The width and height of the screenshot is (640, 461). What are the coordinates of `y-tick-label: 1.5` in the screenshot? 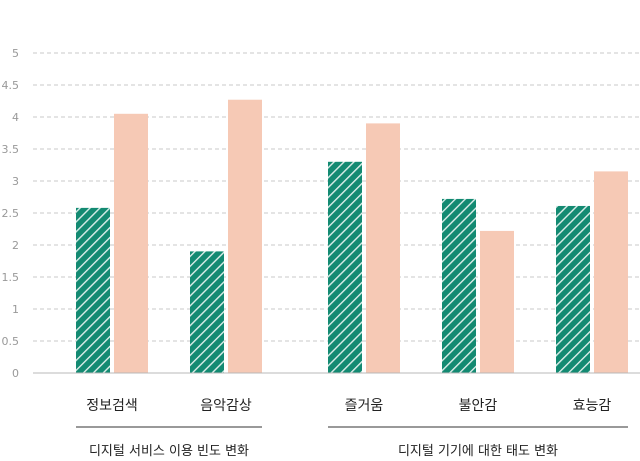 It's located at (11, 277).